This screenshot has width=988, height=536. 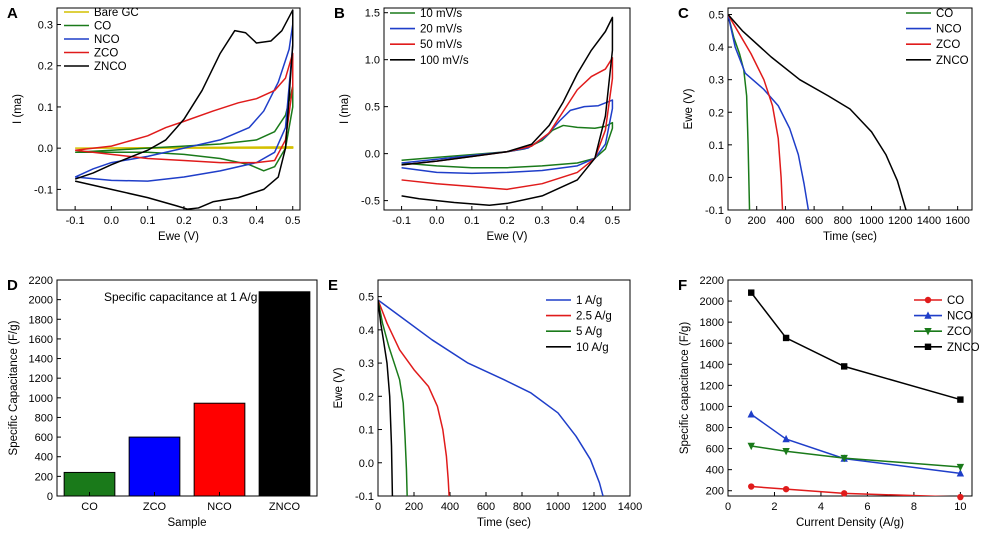 What do you see at coordinates (856, 456) in the screenshot?
I see `series-line-zco` at bounding box center [856, 456].